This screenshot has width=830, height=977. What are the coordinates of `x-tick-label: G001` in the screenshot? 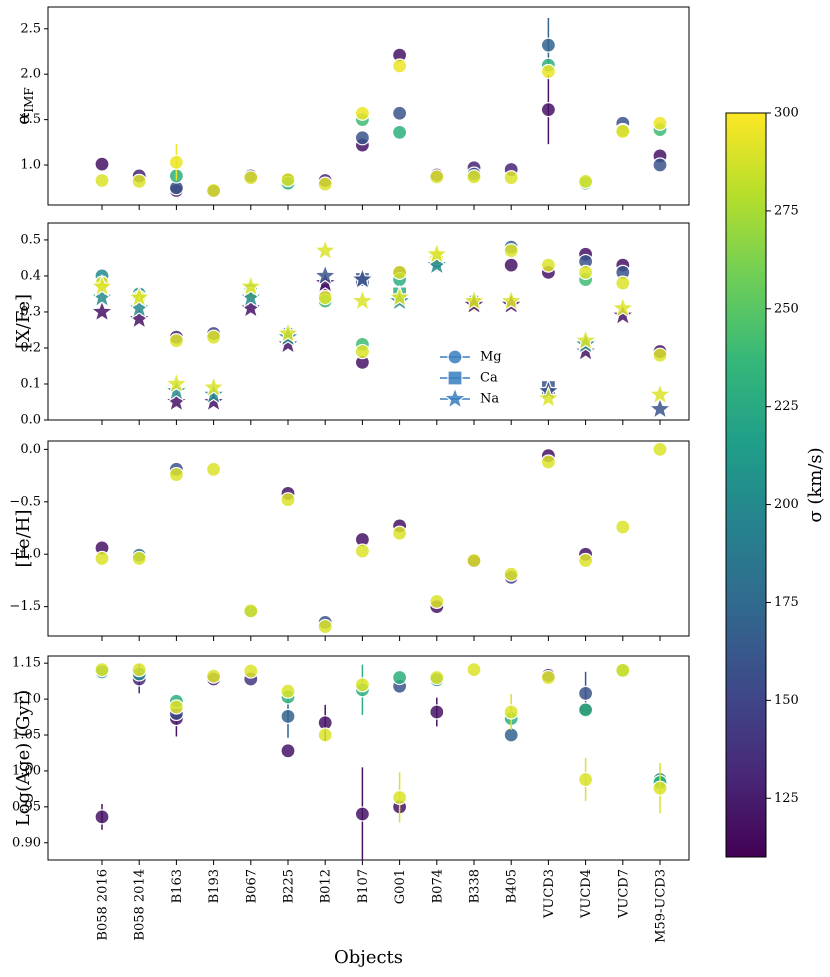 It's located at (400, 886).